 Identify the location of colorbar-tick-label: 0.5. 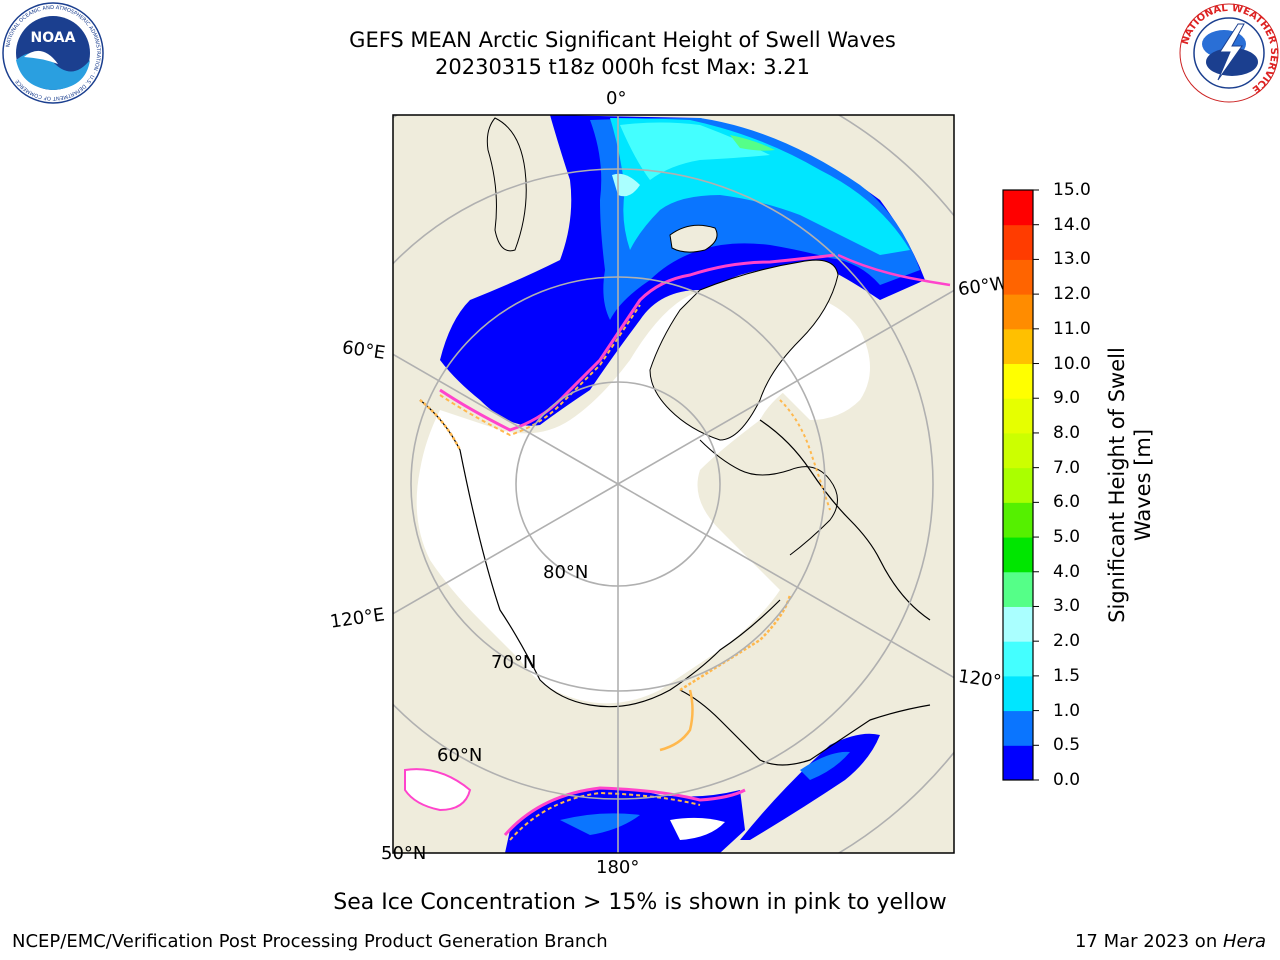
(1067, 745).